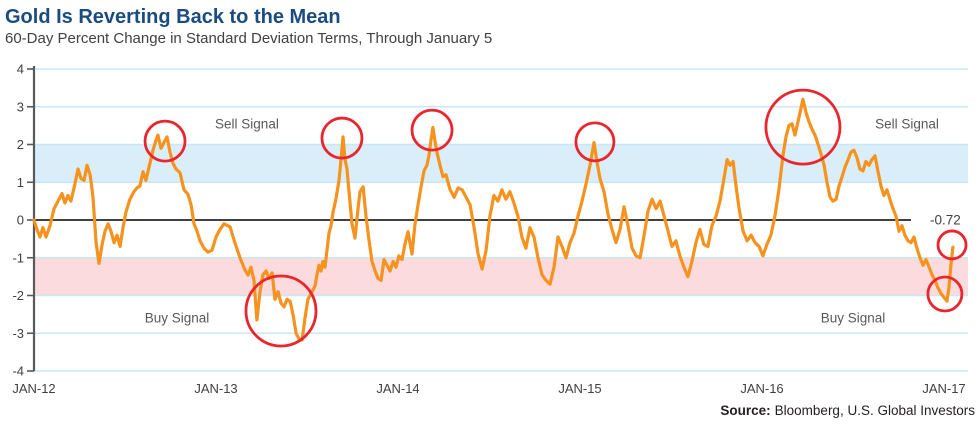  Describe the element at coordinates (173, 17) in the screenshot. I see `chart-title: Gold Is Reverting Back to the Mean` at that location.